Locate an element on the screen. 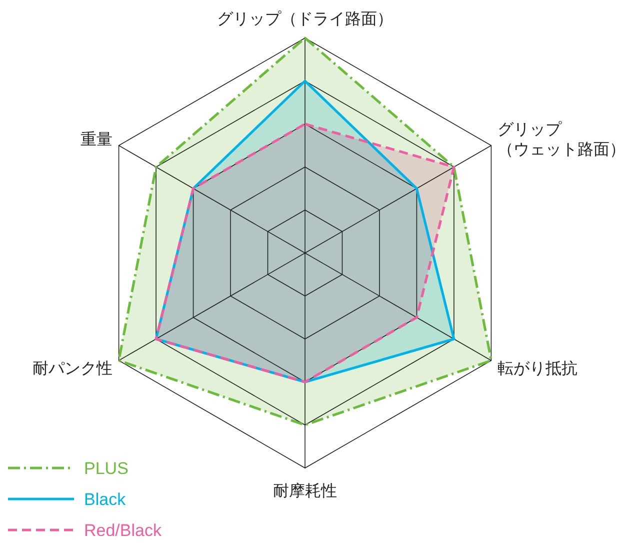  spoke-label: 耐摩耗性 is located at coordinates (305, 491).